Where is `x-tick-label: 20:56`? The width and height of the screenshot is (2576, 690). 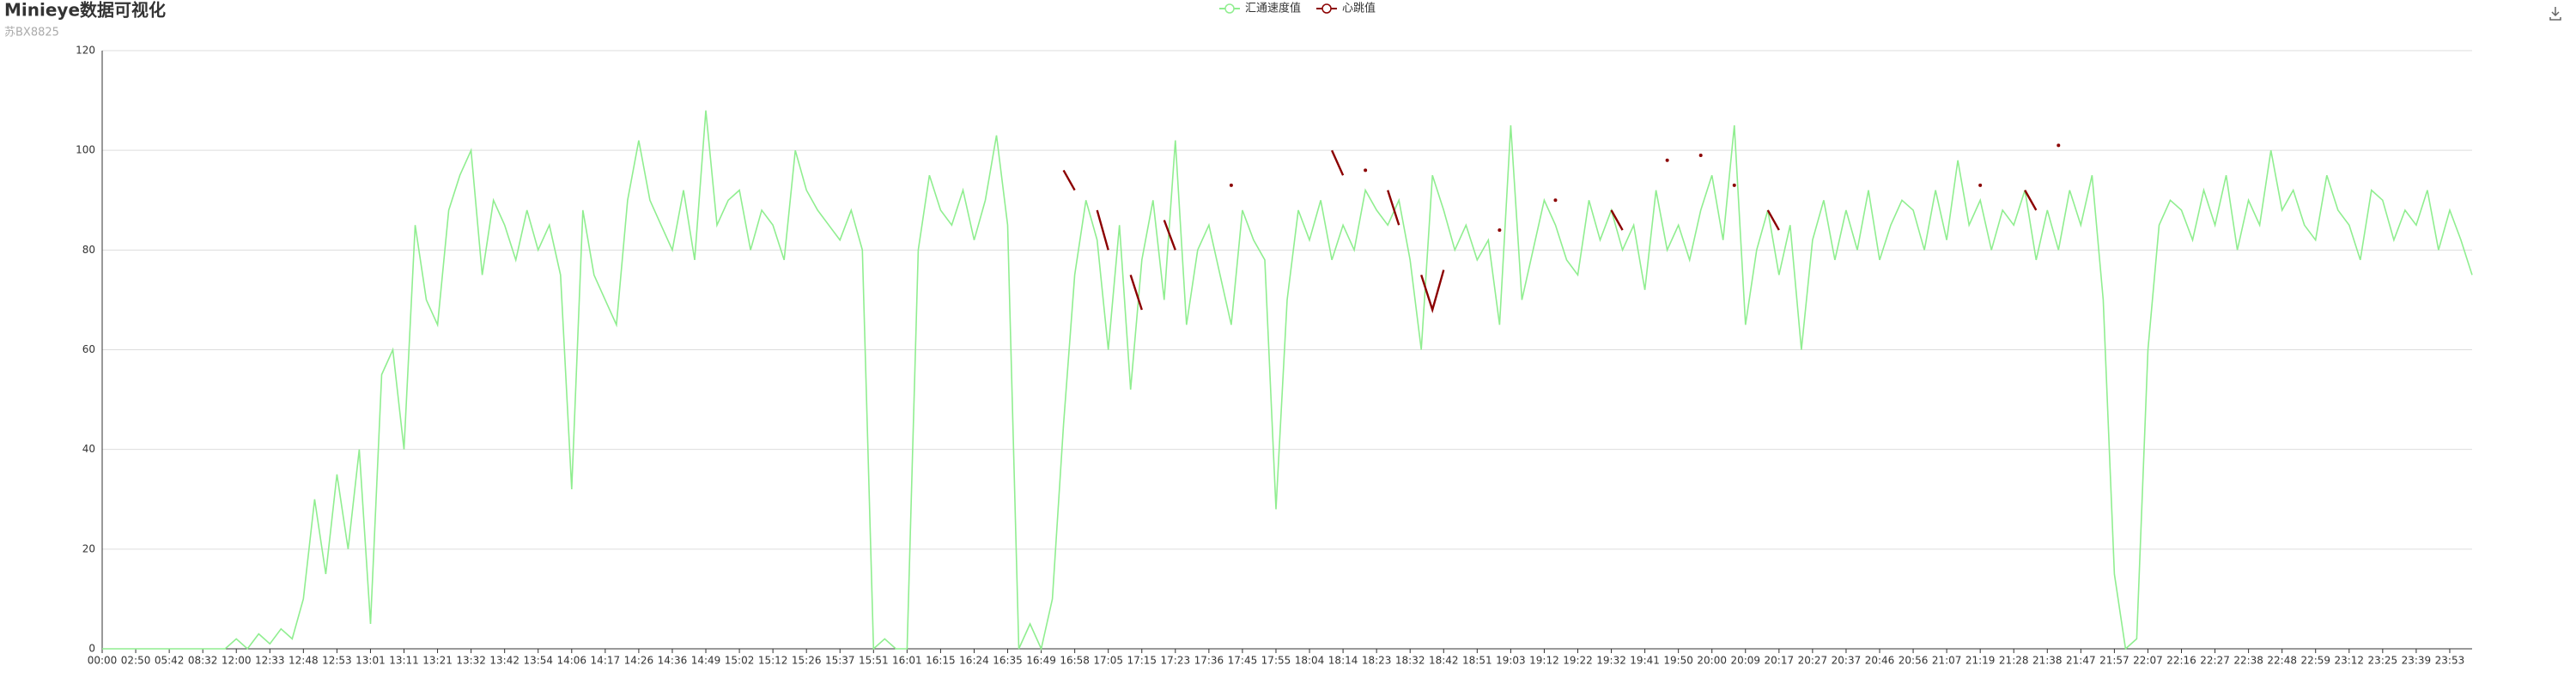
x-tick-label: 20:56 is located at coordinates (1914, 661).